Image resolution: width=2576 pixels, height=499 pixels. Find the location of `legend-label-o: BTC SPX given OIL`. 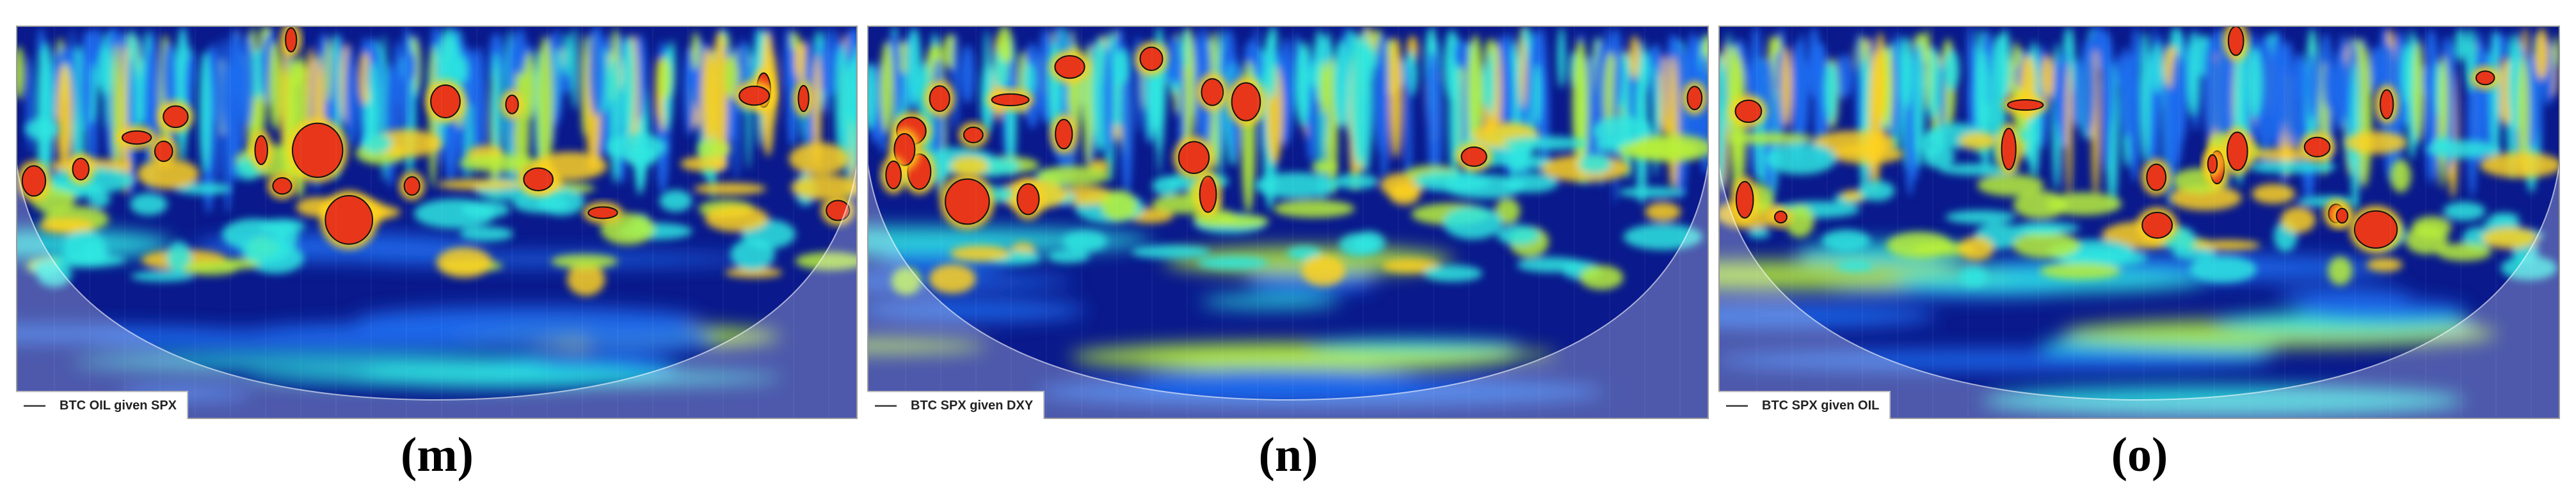

legend-label-o: BTC SPX given OIL is located at coordinates (1821, 405).